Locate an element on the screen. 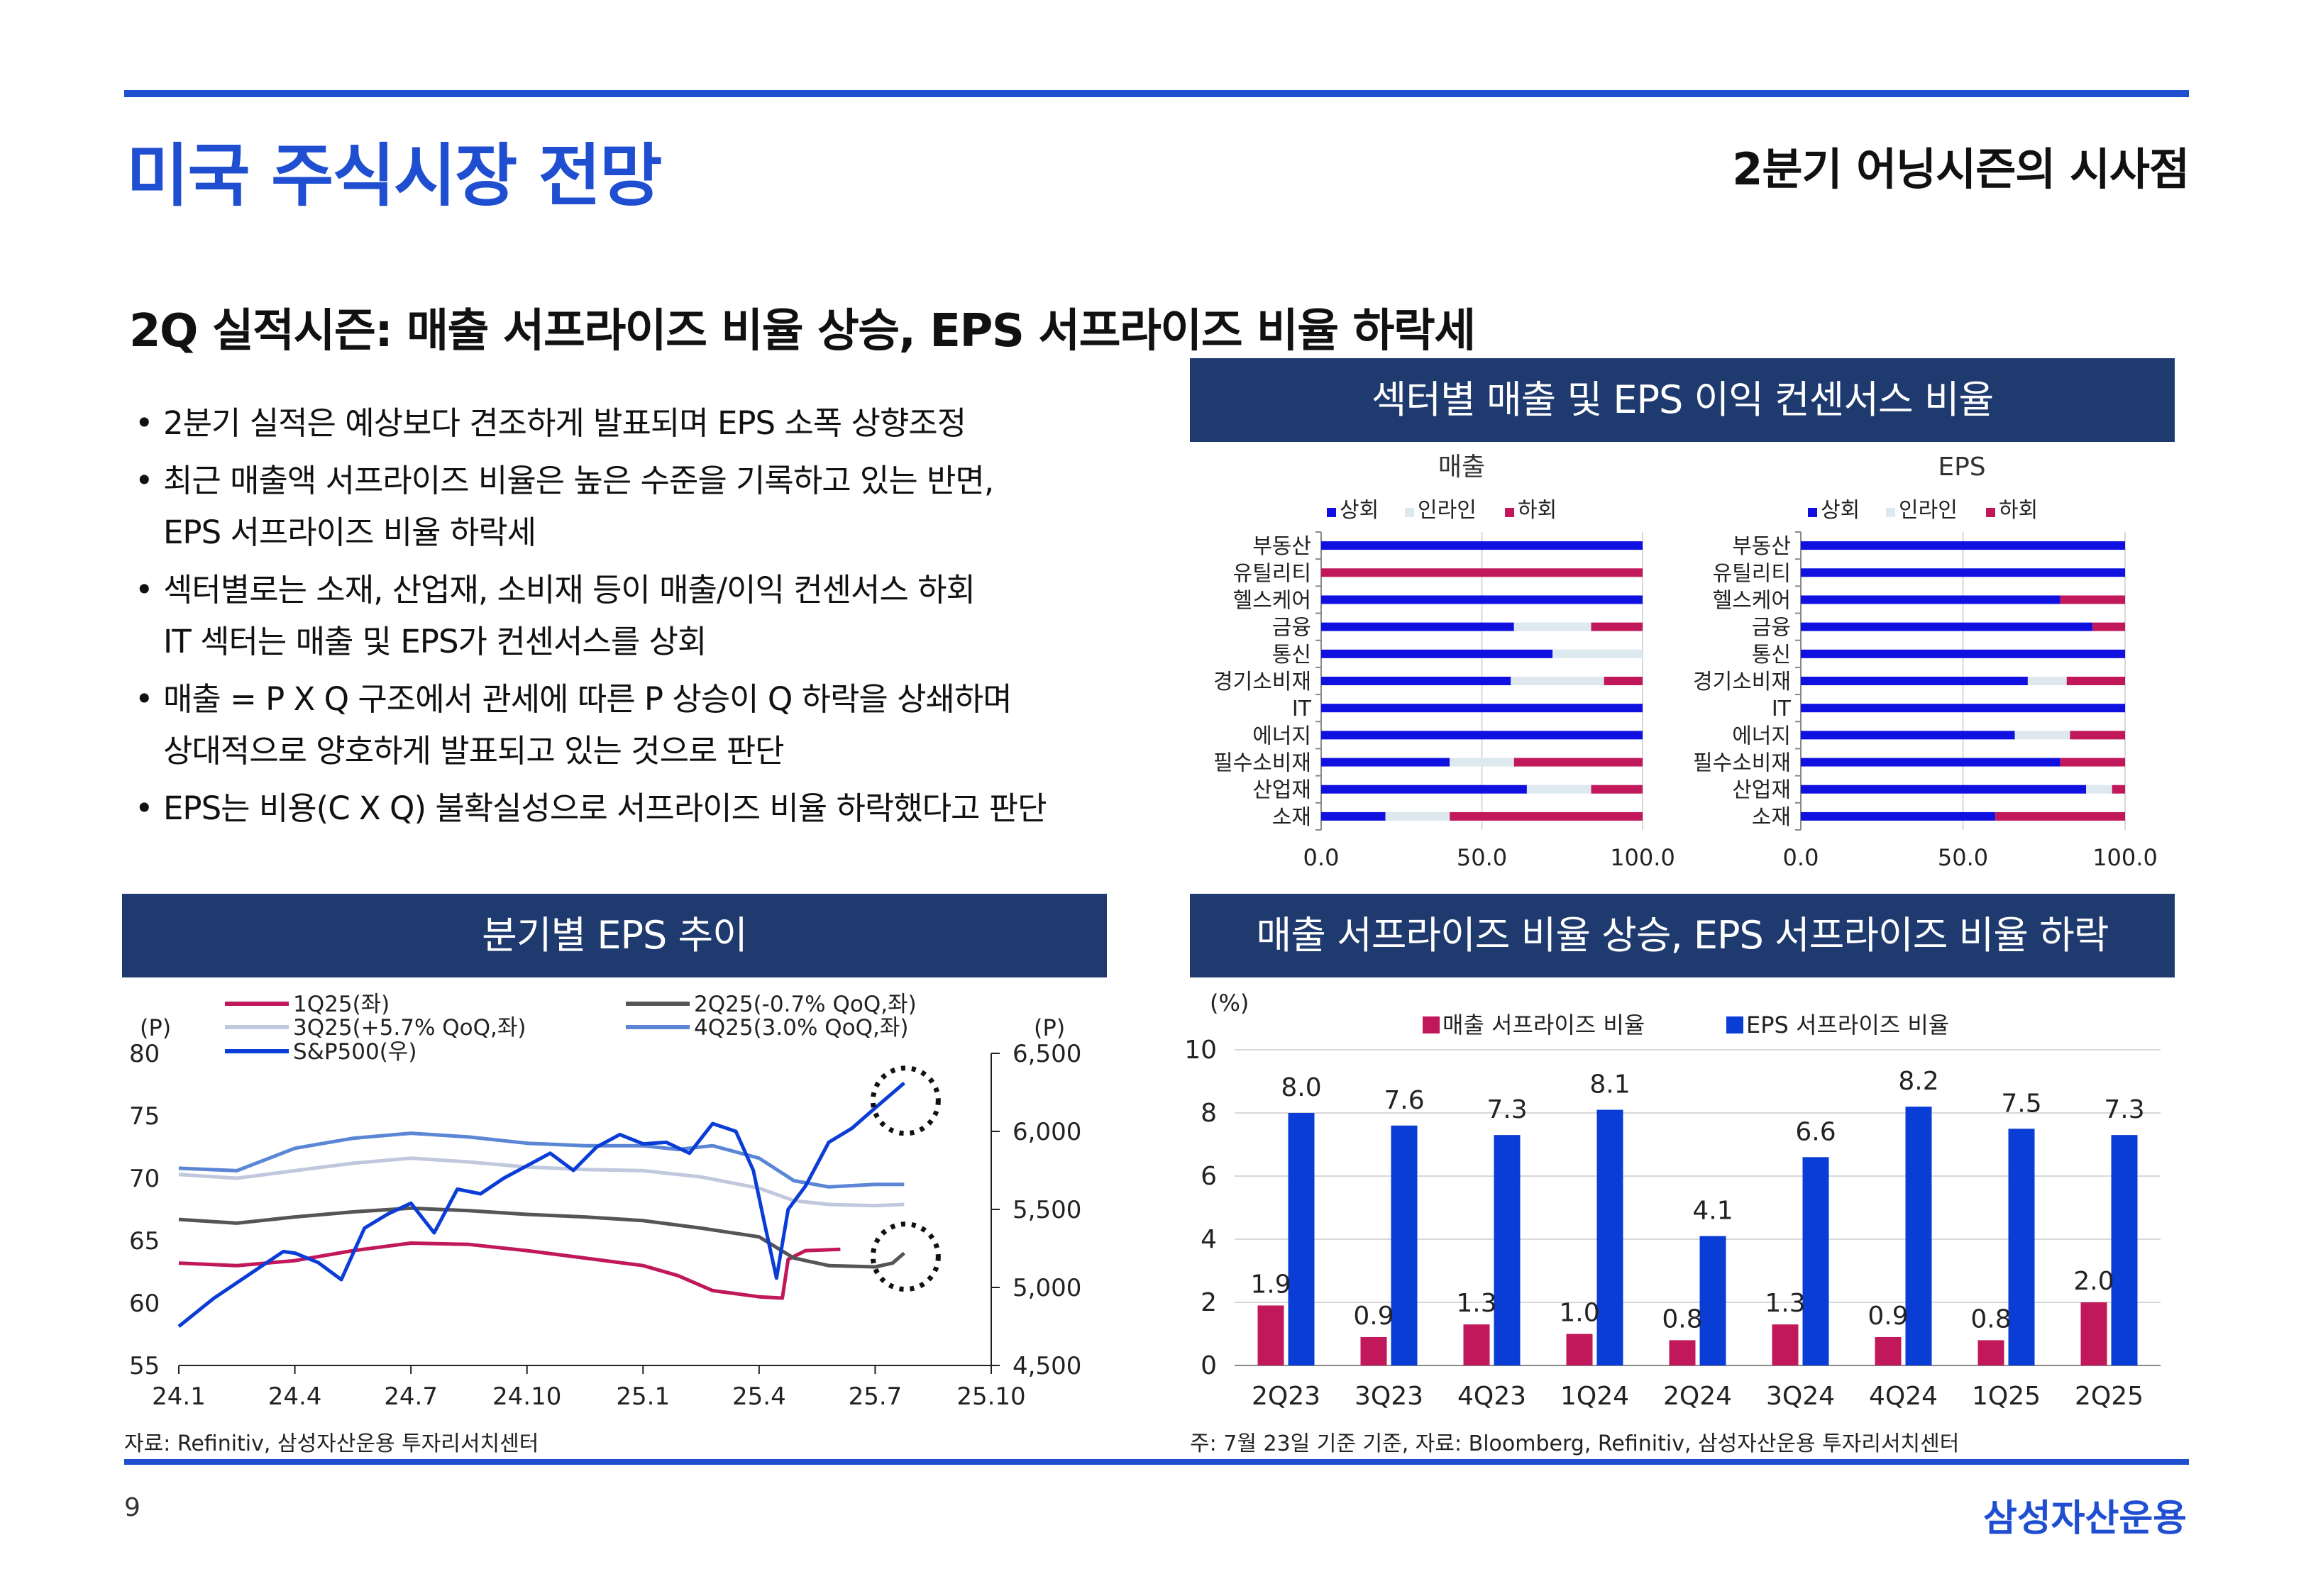  y-axis-label-right: (P) is located at coordinates (1049, 1027).